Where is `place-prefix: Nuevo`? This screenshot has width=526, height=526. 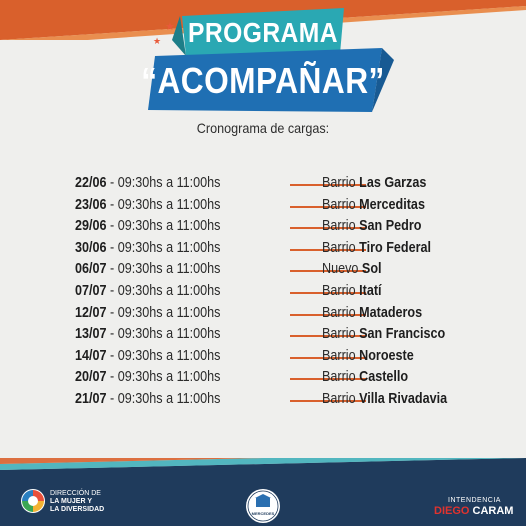
place-prefix: Nuevo is located at coordinates (342, 269).